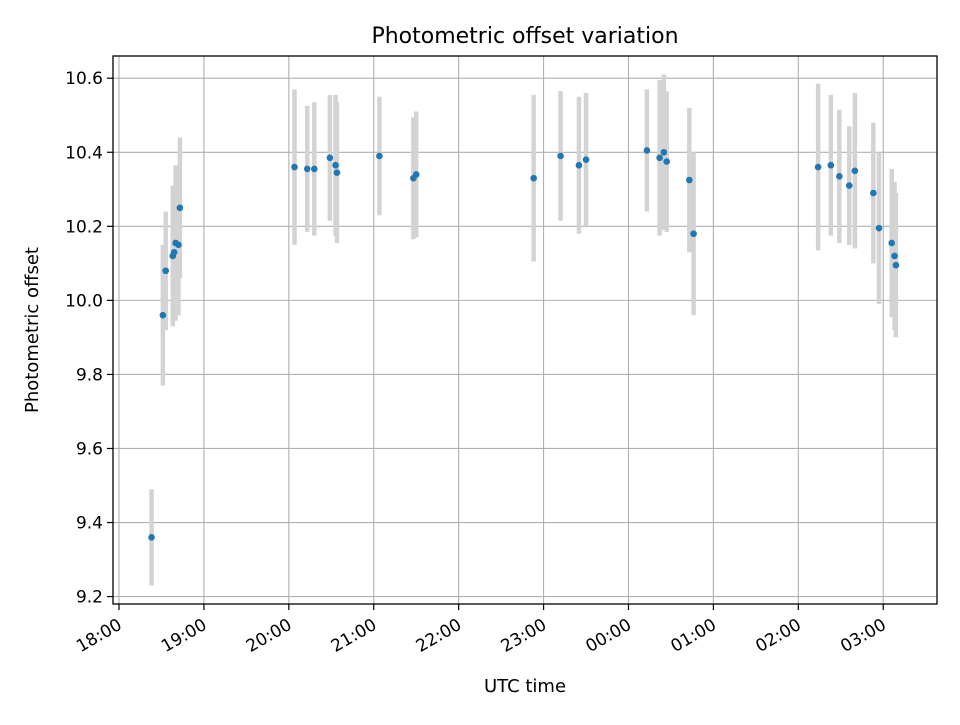 This screenshot has height=725, width=960. What do you see at coordinates (89, 598) in the screenshot?
I see `y-tick-label: 9.2` at bounding box center [89, 598].